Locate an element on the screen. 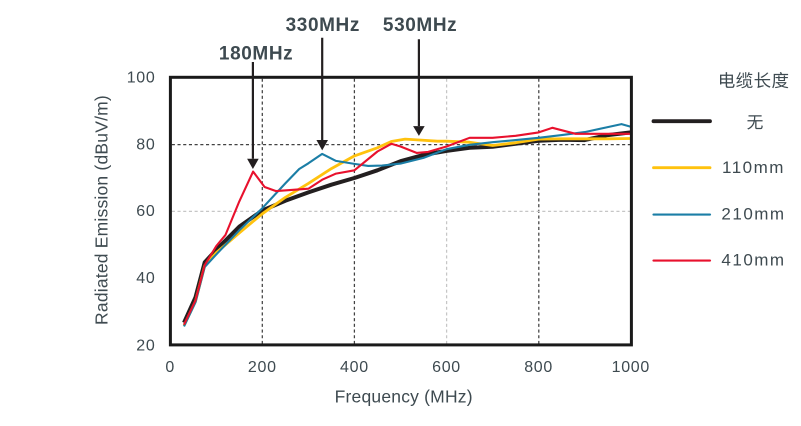 This screenshot has height=426, width=801. svg-text: 40 is located at coordinates (145, 278).